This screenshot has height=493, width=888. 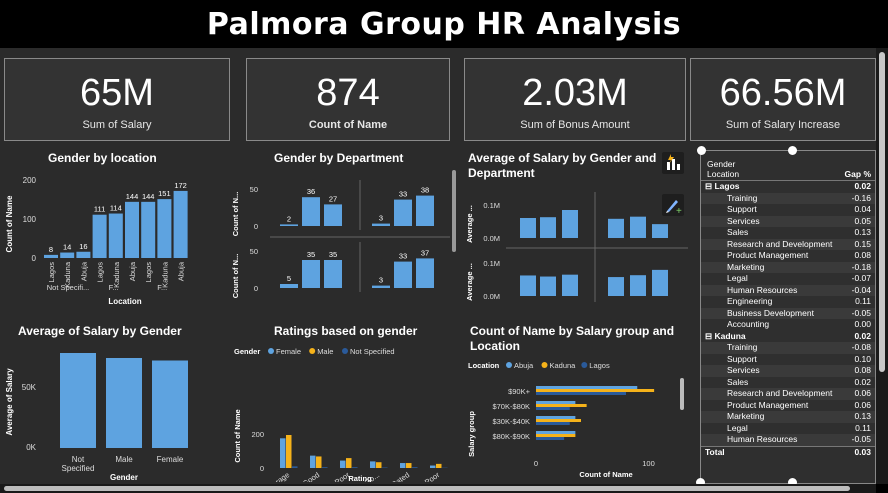 What do you see at coordinates (247, 351) in the screenshot?
I see `legend-title: Gender` at bounding box center [247, 351].